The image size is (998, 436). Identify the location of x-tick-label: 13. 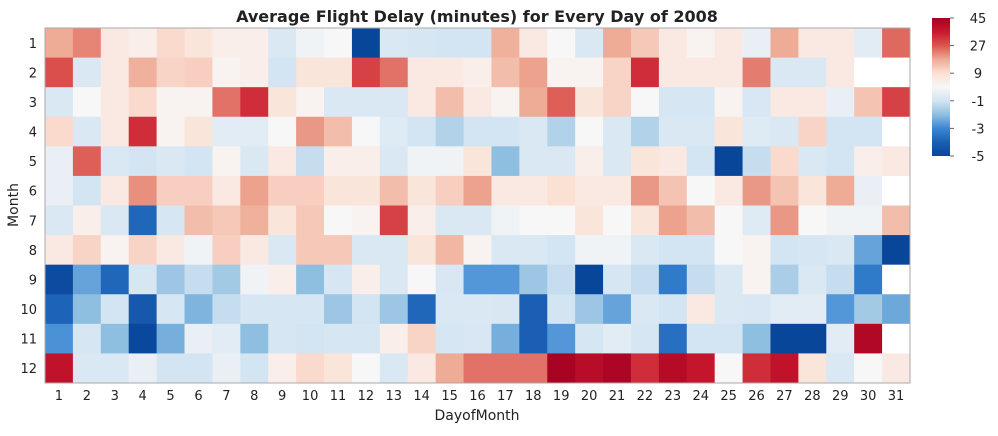
(394, 396).